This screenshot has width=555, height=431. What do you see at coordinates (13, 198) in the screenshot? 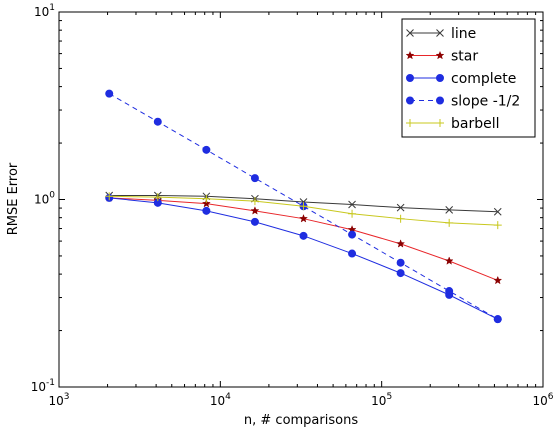
I see `y-axis-label: RMSE Error` at bounding box center [13, 198].